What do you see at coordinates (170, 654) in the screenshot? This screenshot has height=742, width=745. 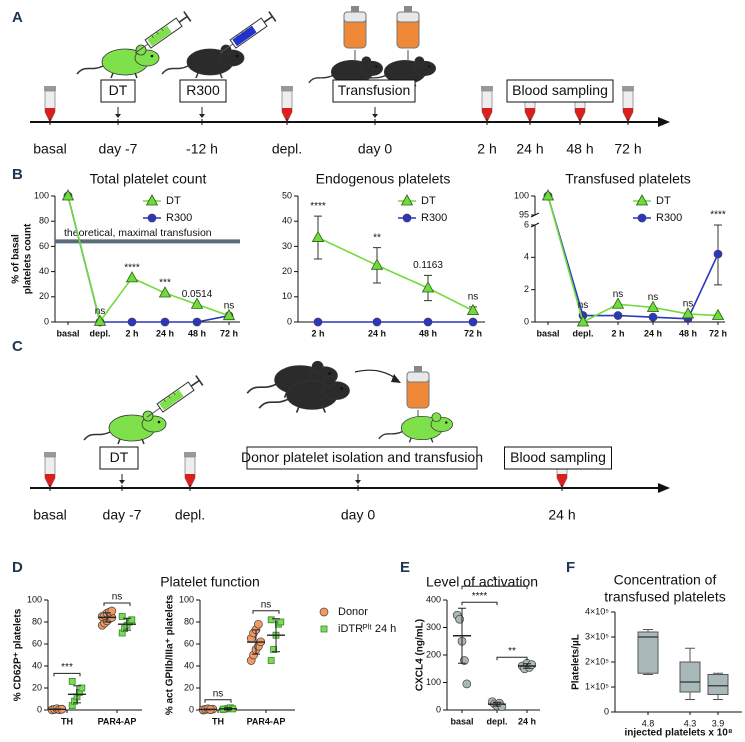 I see `y-axis-label: % act GPIIb/IIIa⁺ platelets` at bounding box center [170, 654].